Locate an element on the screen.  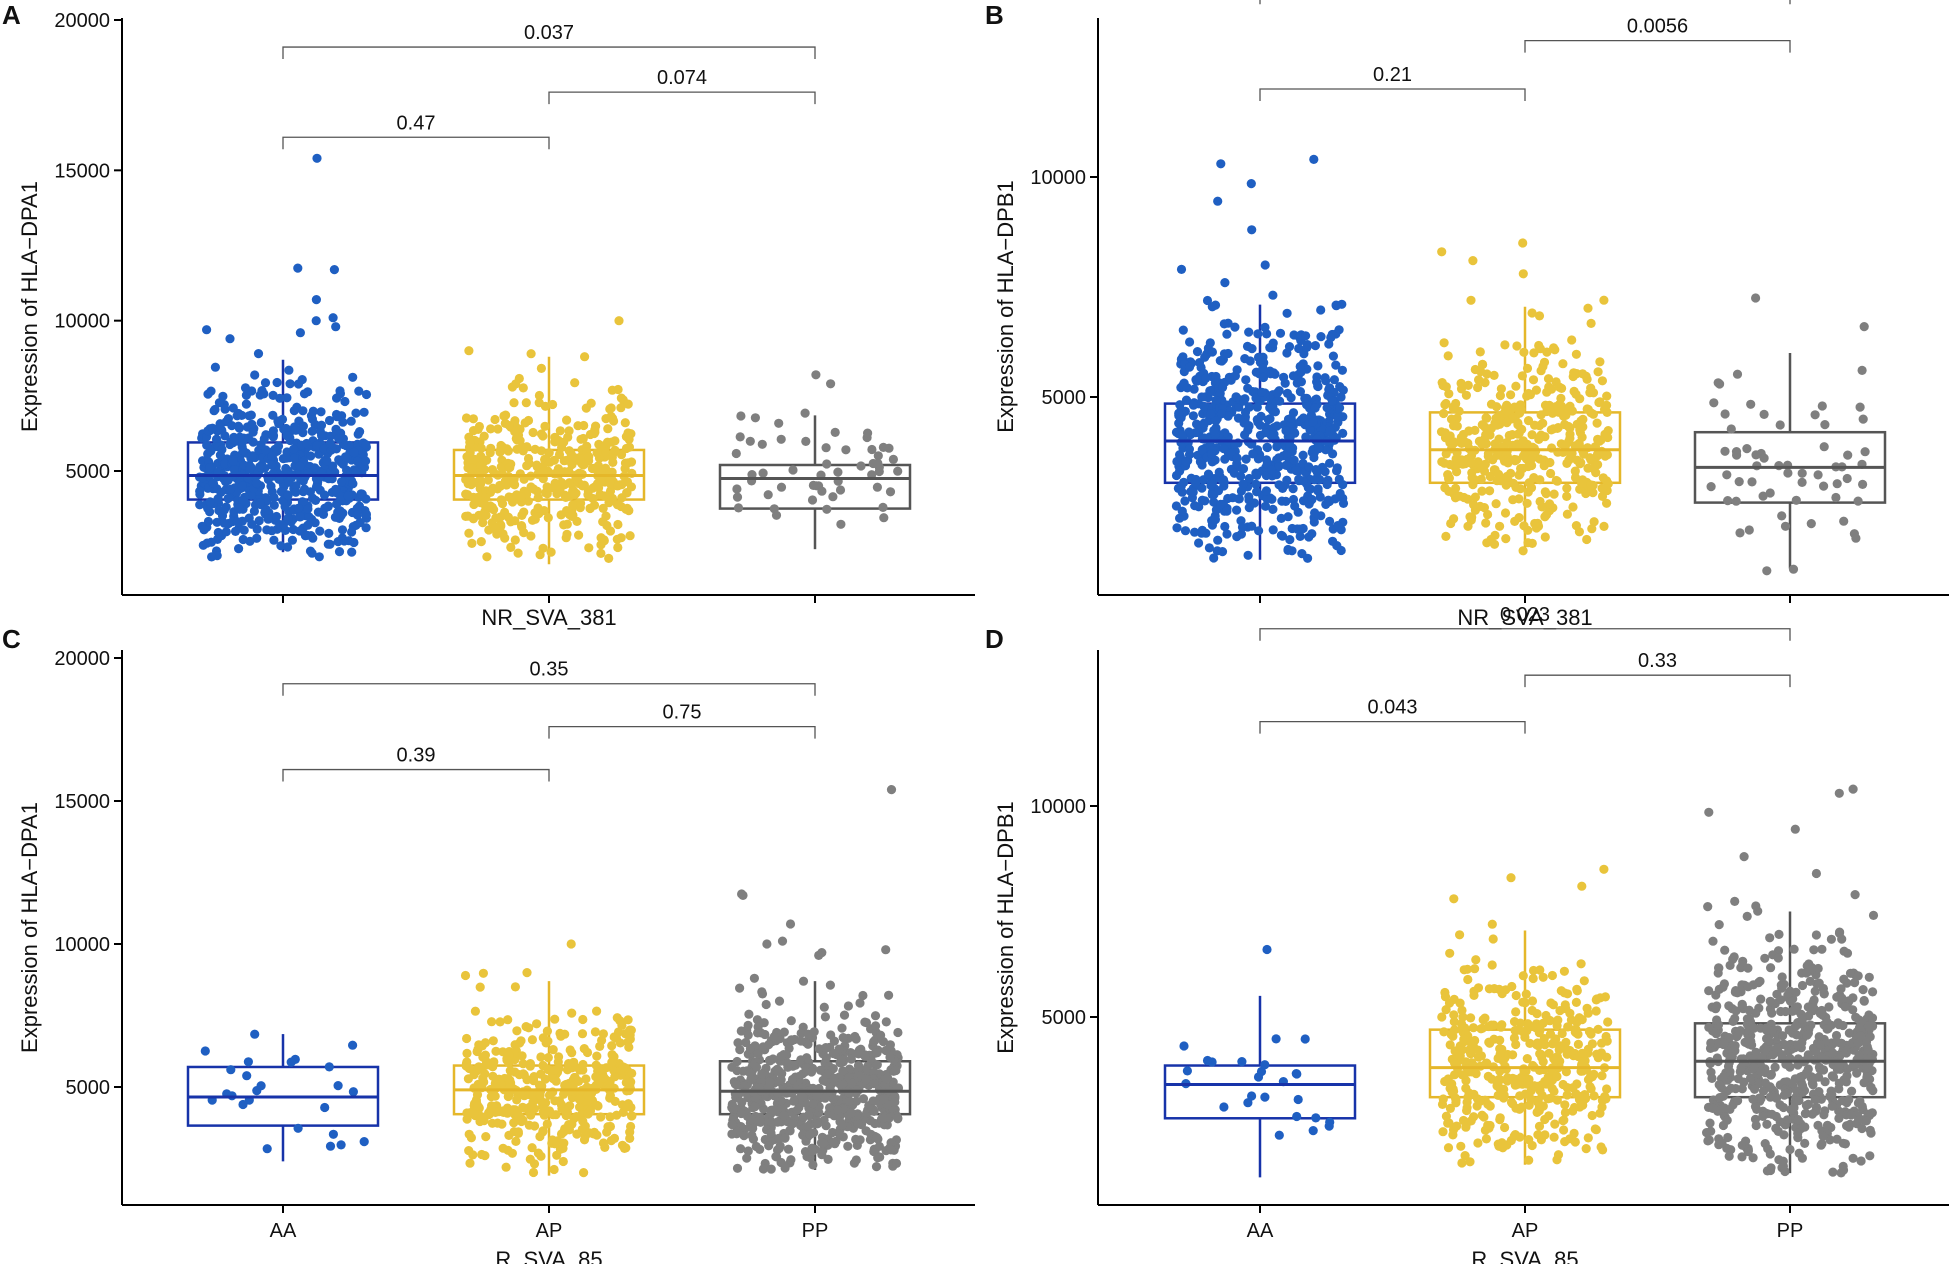
panel-tag: B is located at coordinates (994, 15).